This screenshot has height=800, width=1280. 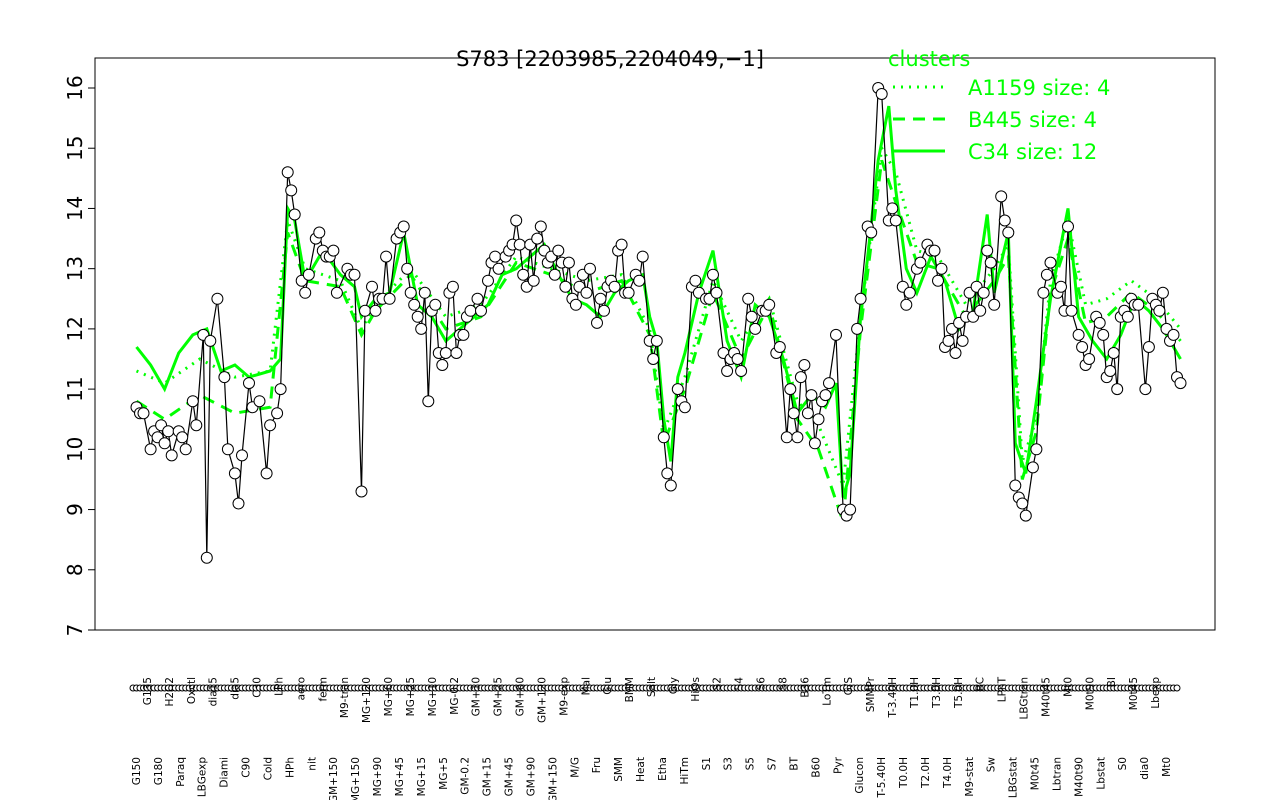 What do you see at coordinates (1032, 152) in the screenshot?
I see `legend-entry-label: C34 size: 12` at bounding box center [1032, 152].